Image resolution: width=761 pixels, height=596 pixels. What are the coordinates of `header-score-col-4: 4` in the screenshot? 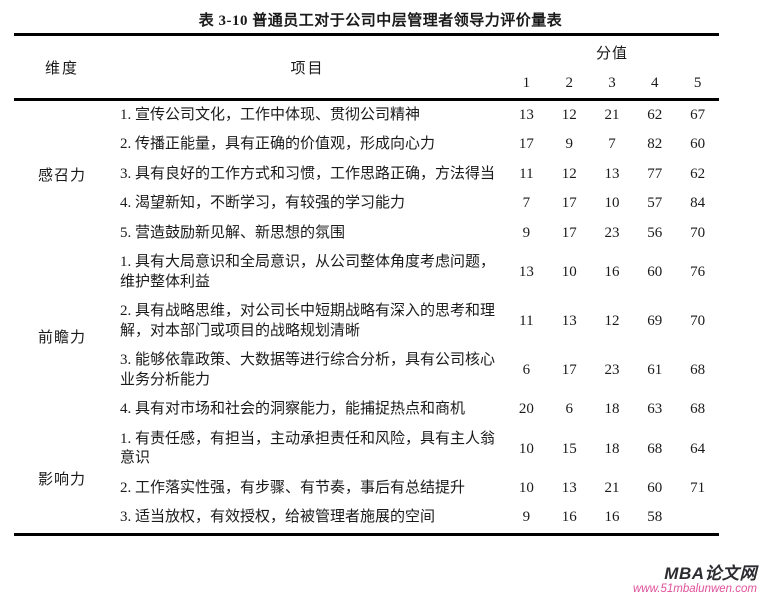 It's located at (655, 82).